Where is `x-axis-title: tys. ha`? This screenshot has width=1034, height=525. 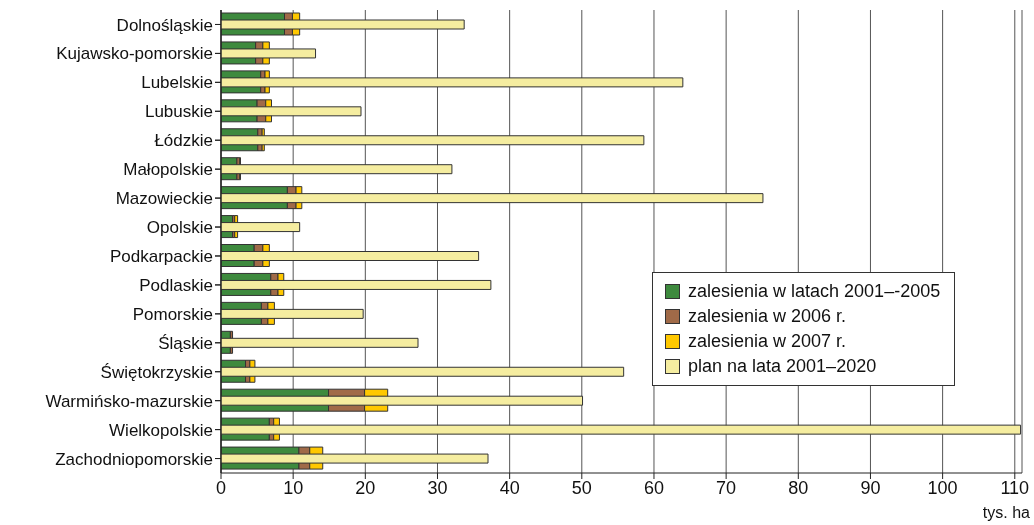 x-axis-title: tys. ha is located at coordinates (1006, 513).